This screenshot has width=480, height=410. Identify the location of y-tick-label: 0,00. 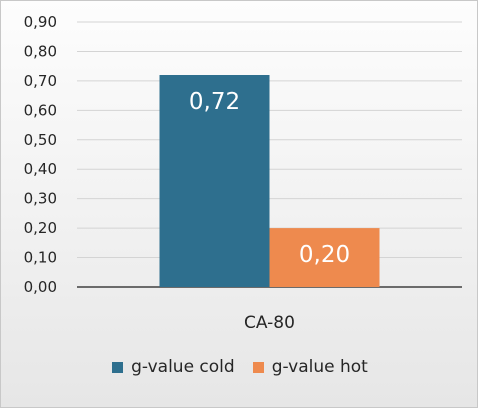
(40, 287).